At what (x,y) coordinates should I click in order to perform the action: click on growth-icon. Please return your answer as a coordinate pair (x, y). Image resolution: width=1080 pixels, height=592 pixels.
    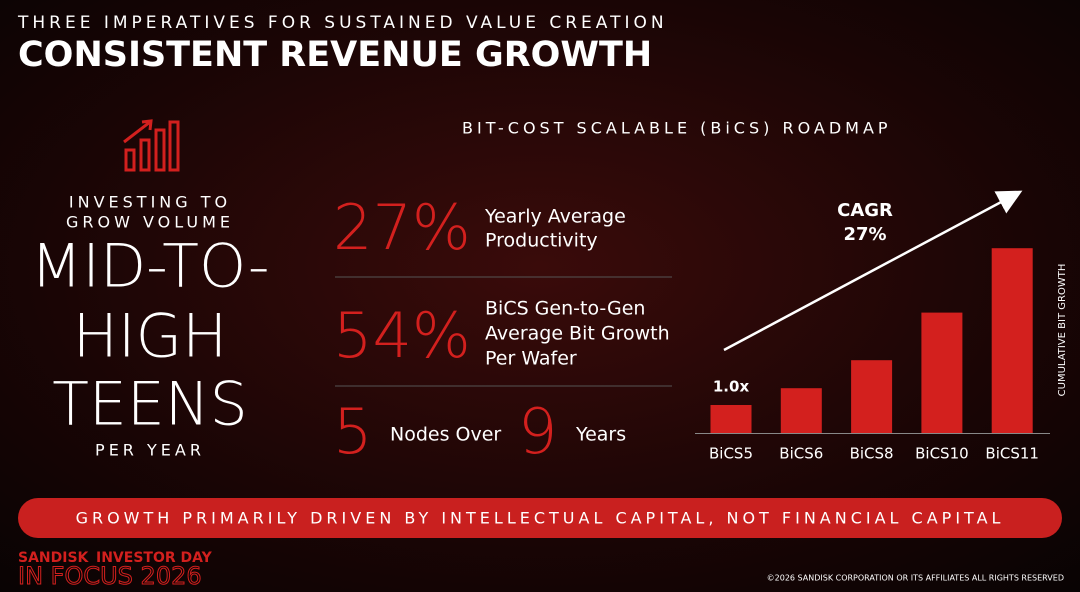
    Looking at the image, I should click on (151, 145).